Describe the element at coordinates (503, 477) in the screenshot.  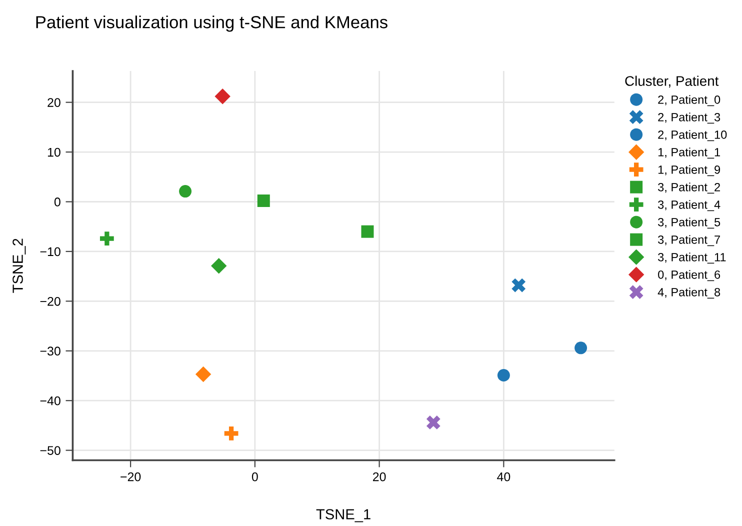
I see `x-tick-label: 40` at that location.